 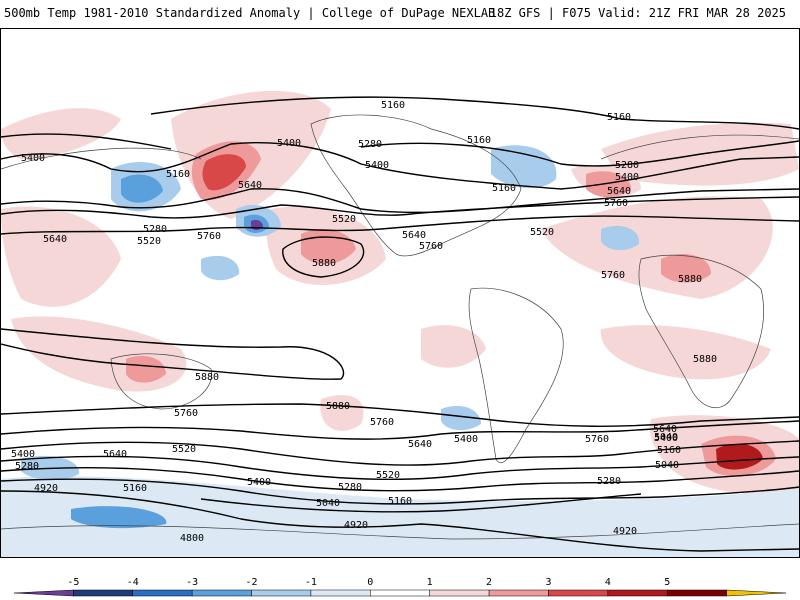 I want to click on contour-5760-north, so click(x=400, y=225).